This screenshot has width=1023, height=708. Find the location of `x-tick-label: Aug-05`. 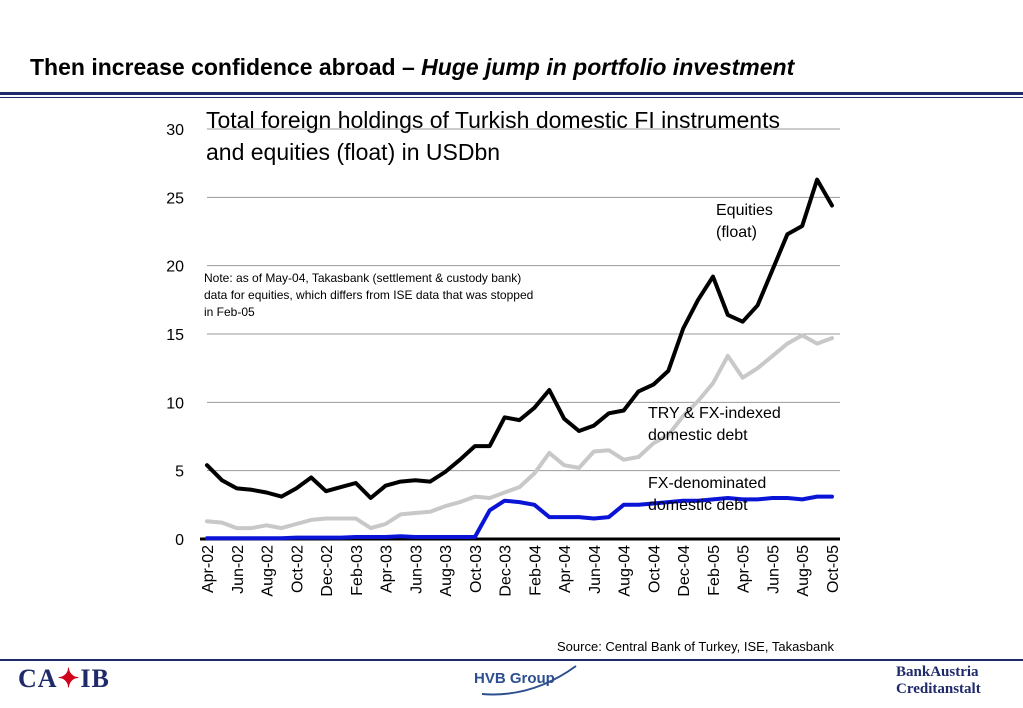

x-tick-label: Aug-05 is located at coordinates (803, 571).